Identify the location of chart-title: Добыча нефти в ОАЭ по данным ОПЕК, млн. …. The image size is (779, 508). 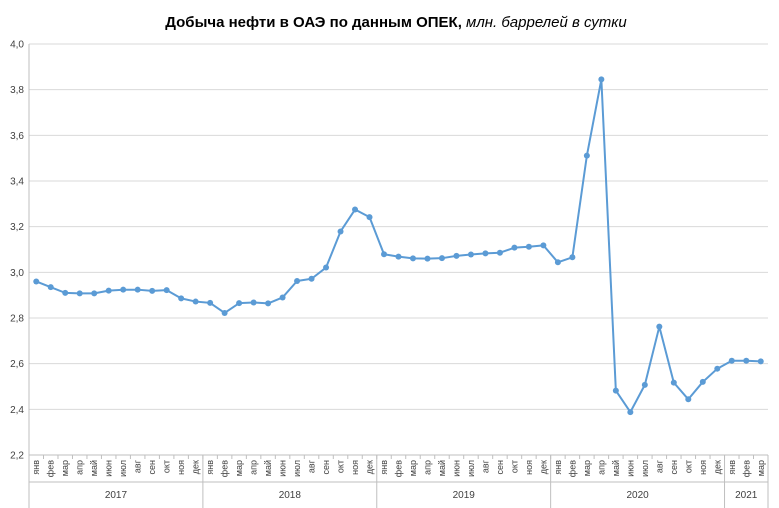
(396, 22).